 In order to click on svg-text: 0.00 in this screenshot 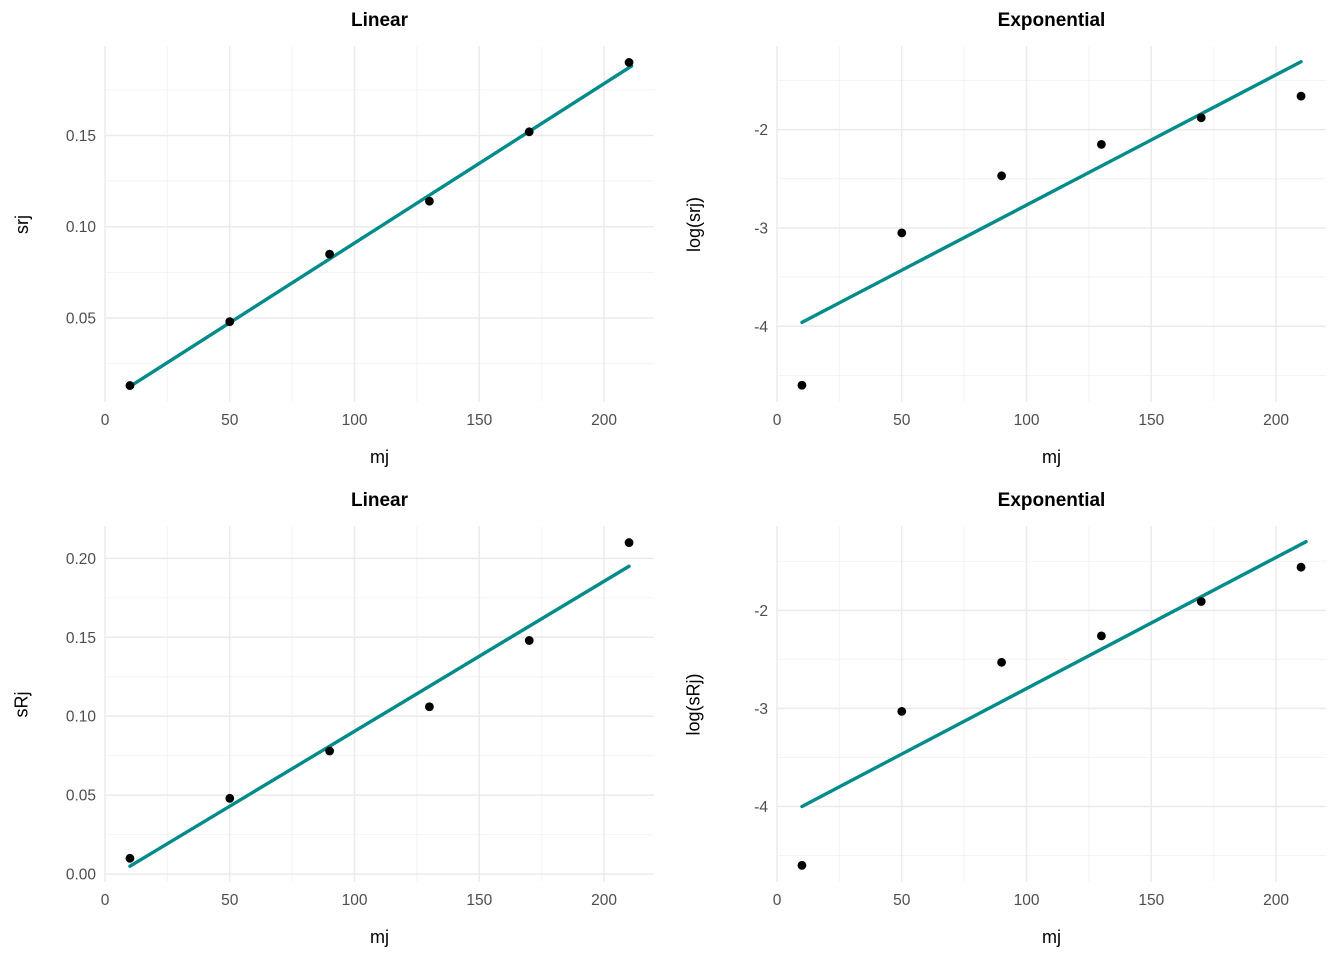, I will do `click(81, 875)`.